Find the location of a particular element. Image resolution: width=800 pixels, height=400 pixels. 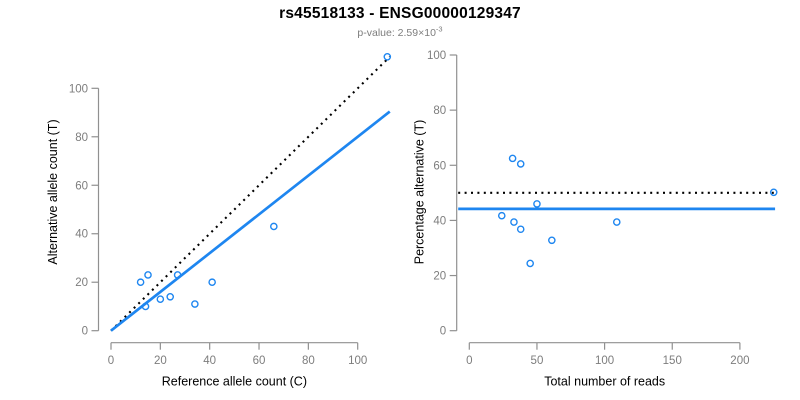

y-axis-label: Percentage alternative (T) is located at coordinates (420, 192).